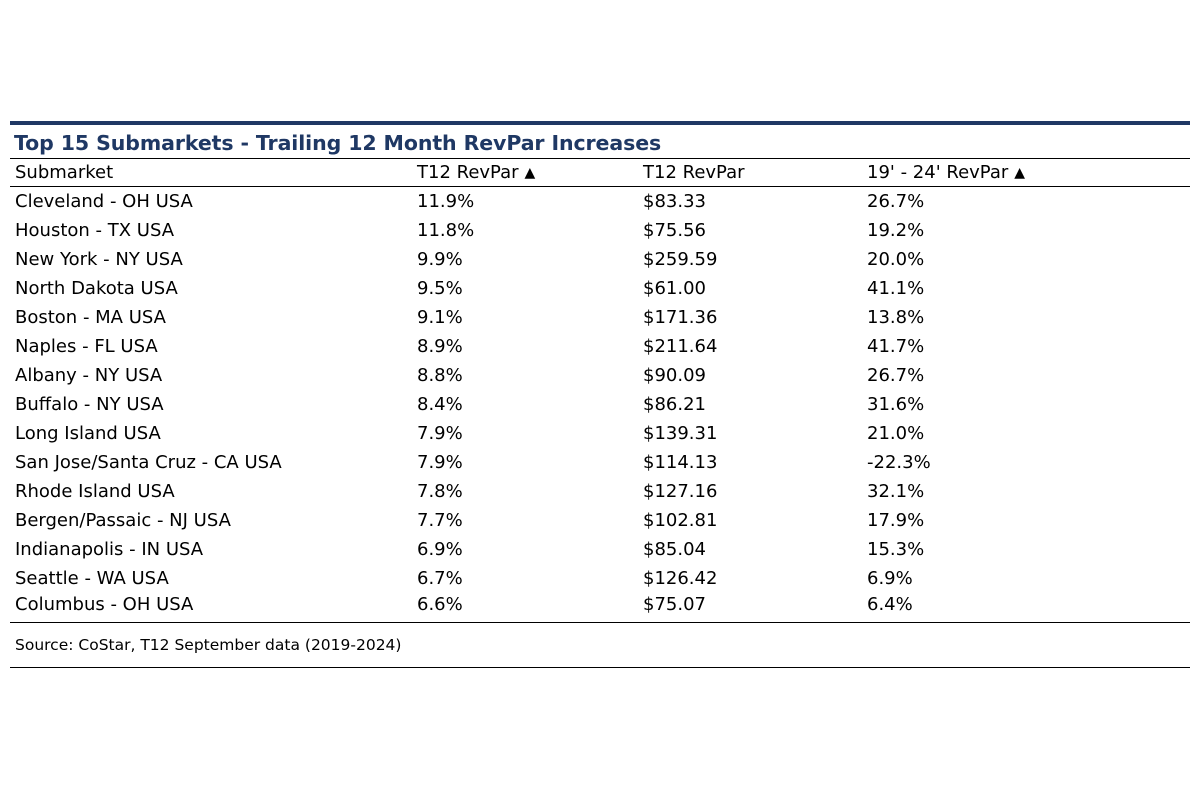  I want to click on cell-revpar-change-19-24: 17.9%, so click(896, 520).